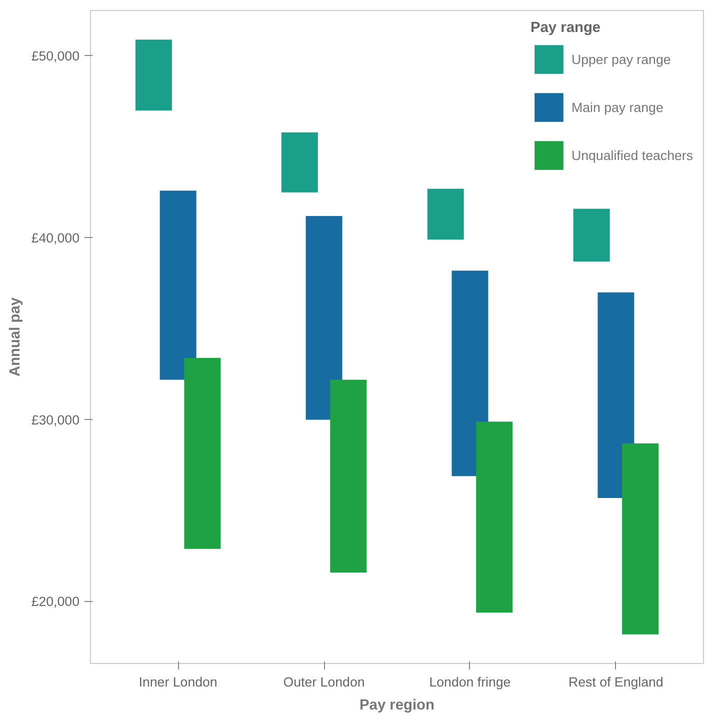 The width and height of the screenshot is (713, 723). What do you see at coordinates (324, 682) in the screenshot?
I see `x-tick-label: Outer London` at bounding box center [324, 682].